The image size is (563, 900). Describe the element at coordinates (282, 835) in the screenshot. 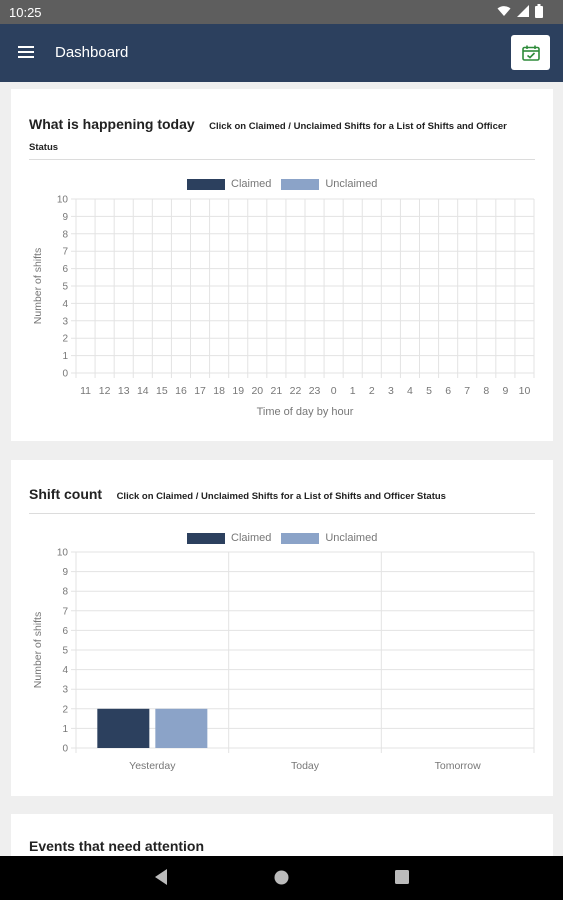

I see `events-card: Events that need attention` at that location.